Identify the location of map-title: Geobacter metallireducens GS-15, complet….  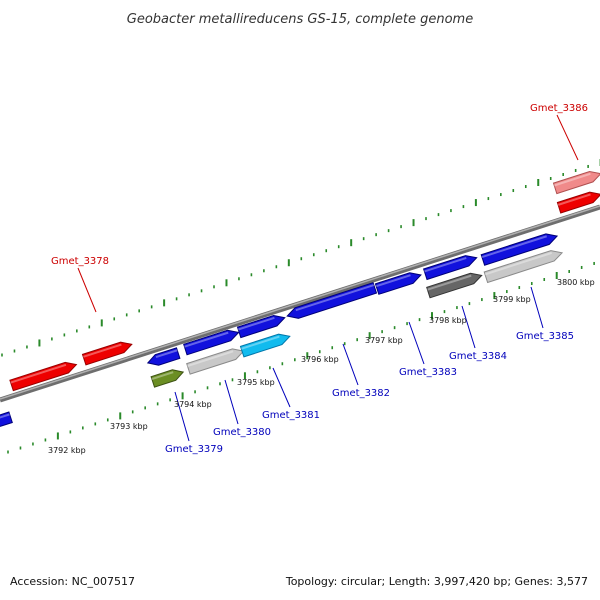
(300, 19).